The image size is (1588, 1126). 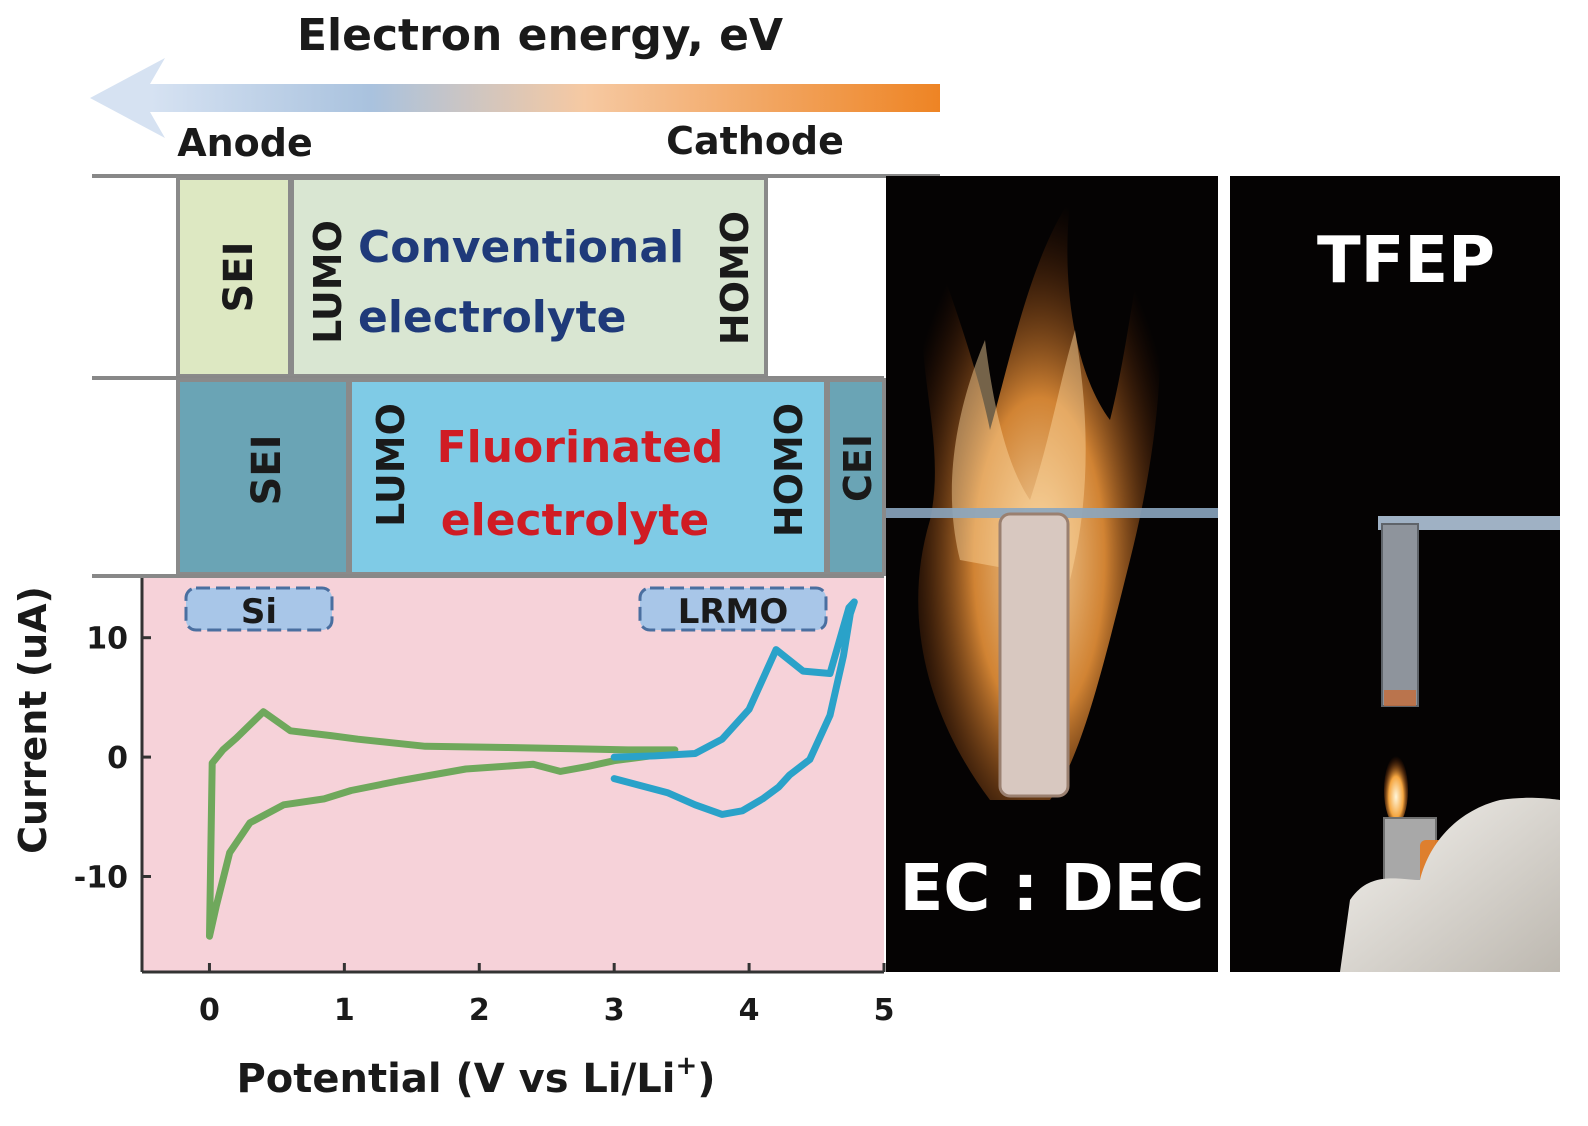 What do you see at coordinates (546, 995) in the screenshot?
I see `x-ticks: 0 1 2 3 4 5` at bounding box center [546, 995].